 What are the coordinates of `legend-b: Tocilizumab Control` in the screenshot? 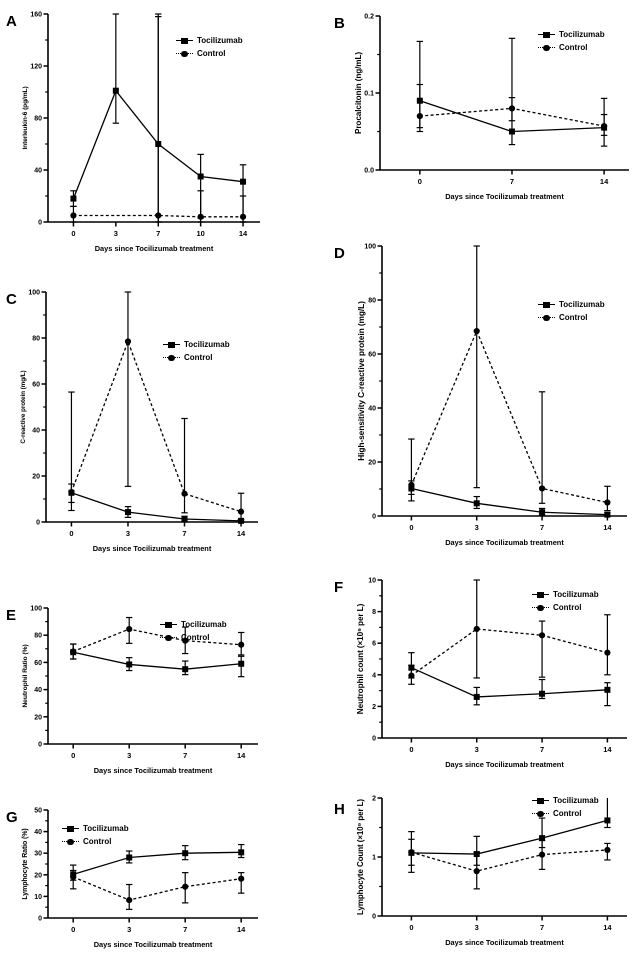 It's located at (571, 41).